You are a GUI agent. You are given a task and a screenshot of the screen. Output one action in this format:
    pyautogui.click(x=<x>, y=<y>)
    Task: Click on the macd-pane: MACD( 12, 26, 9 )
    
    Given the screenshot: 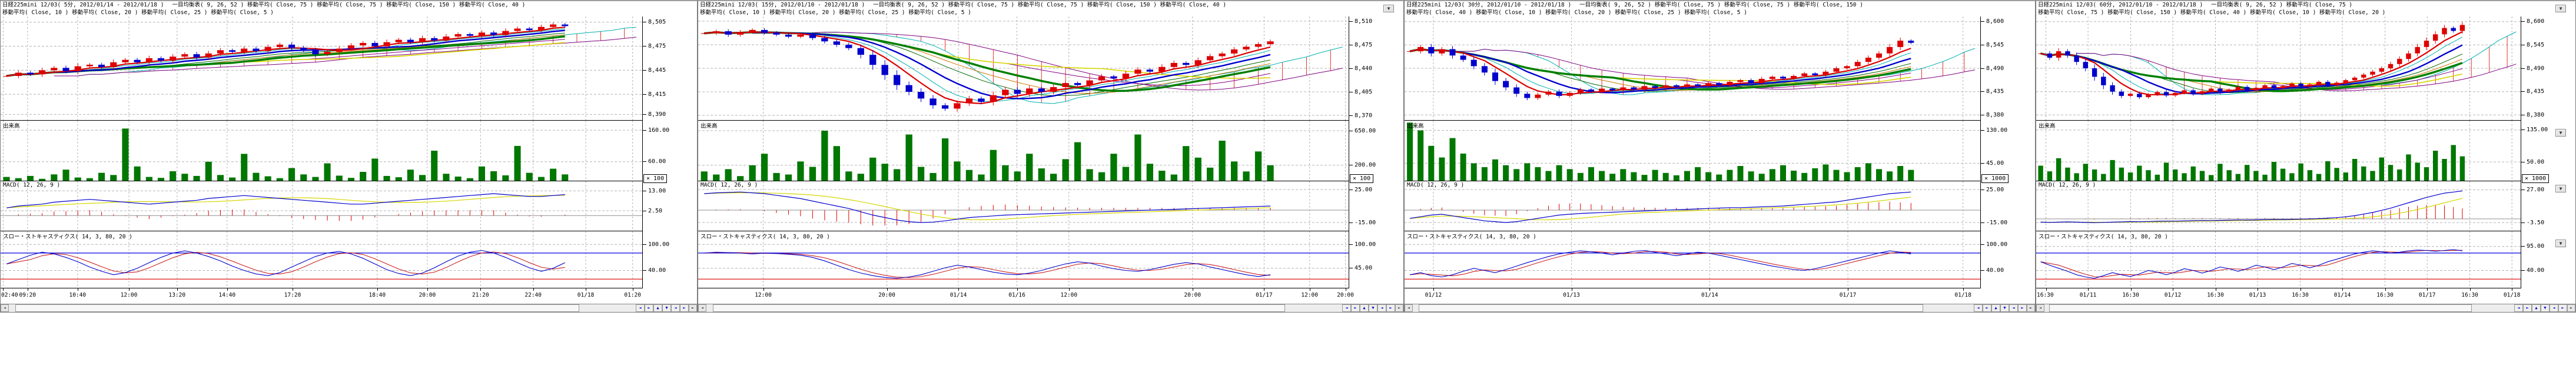 What is the action you would take?
    pyautogui.click(x=1023, y=206)
    